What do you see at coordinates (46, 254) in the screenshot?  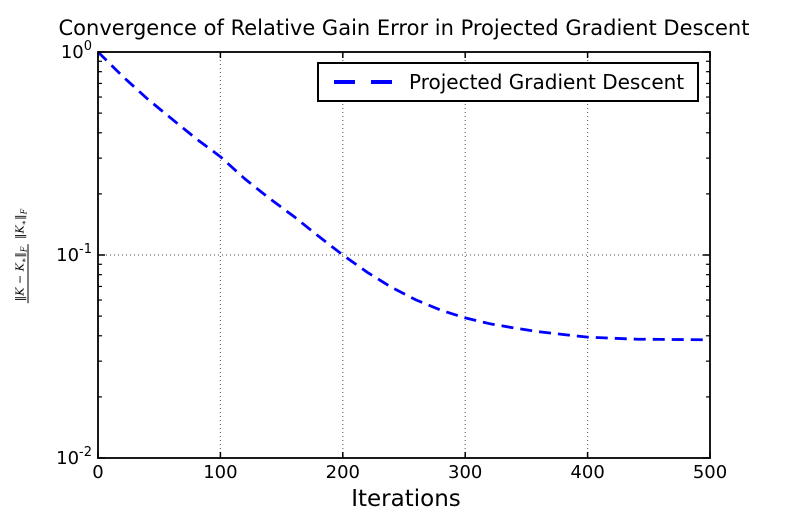 I see `y-tick-label: 10-1` at bounding box center [46, 254].